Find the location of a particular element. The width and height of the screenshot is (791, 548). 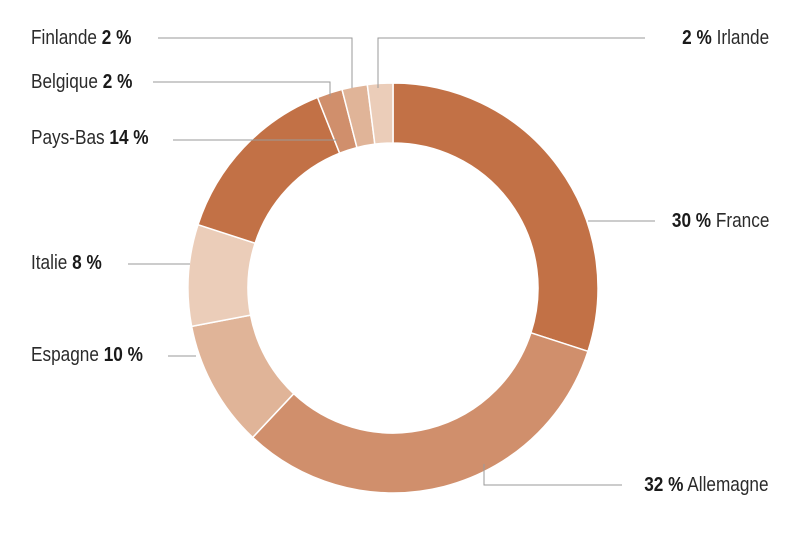

slice-irlande is located at coordinates (380, 113).